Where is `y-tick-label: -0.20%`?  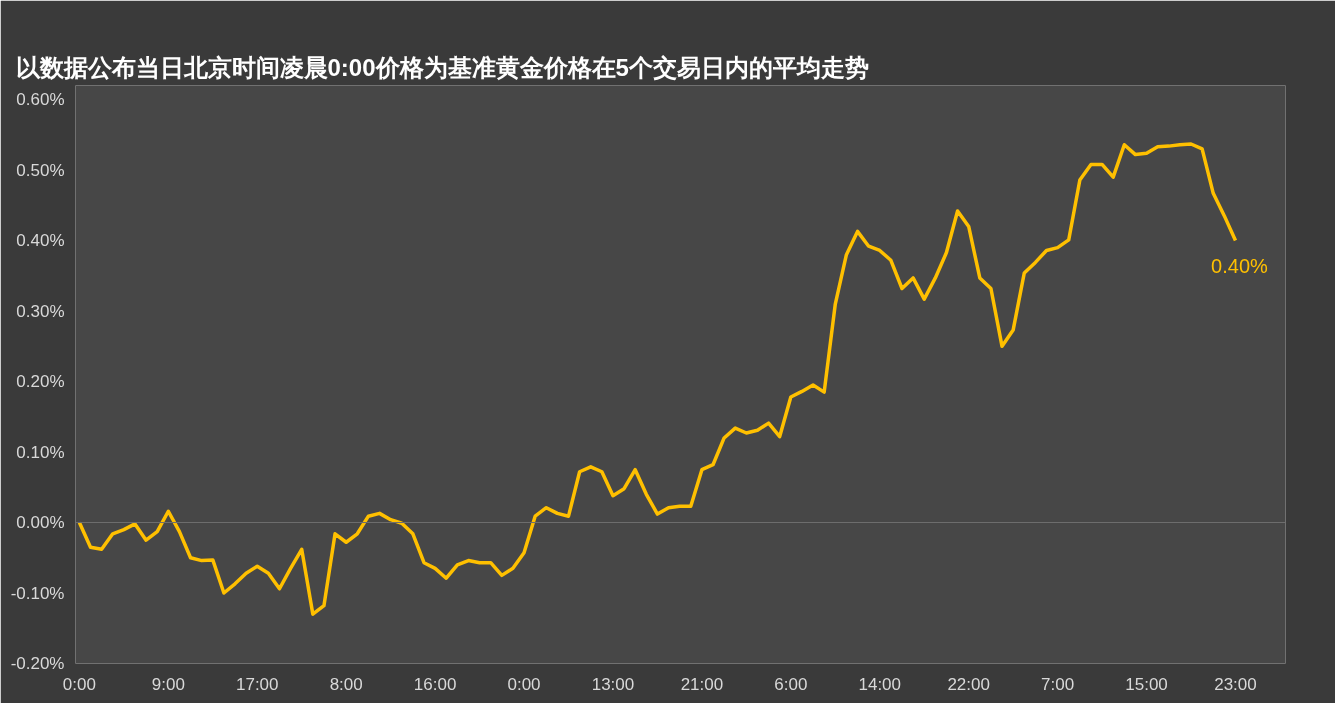 y-tick-label: -0.20% is located at coordinates (37, 663).